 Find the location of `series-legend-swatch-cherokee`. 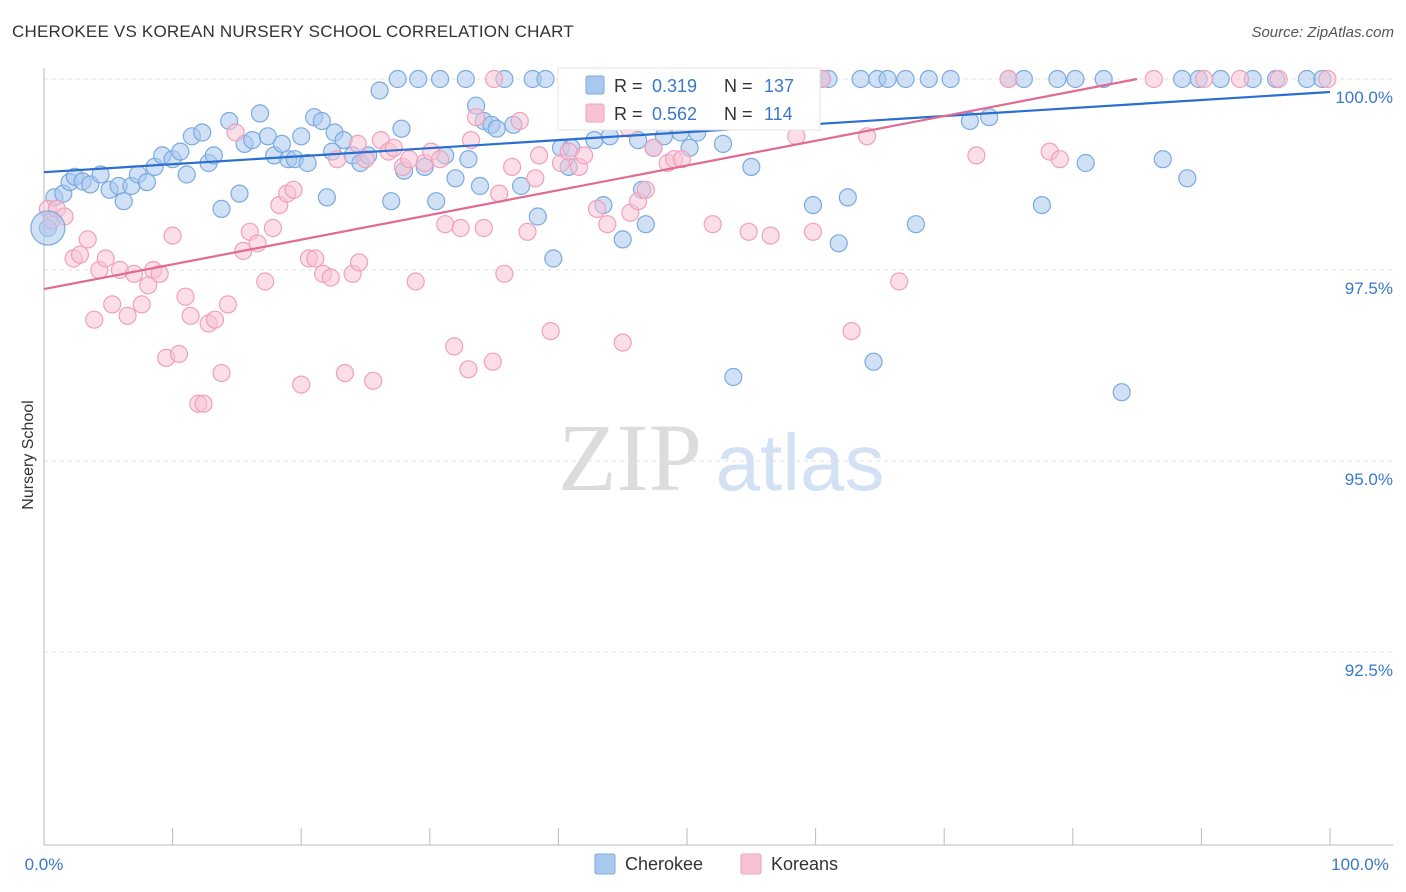

series-legend-swatch-cherokee is located at coordinates (605, 864).